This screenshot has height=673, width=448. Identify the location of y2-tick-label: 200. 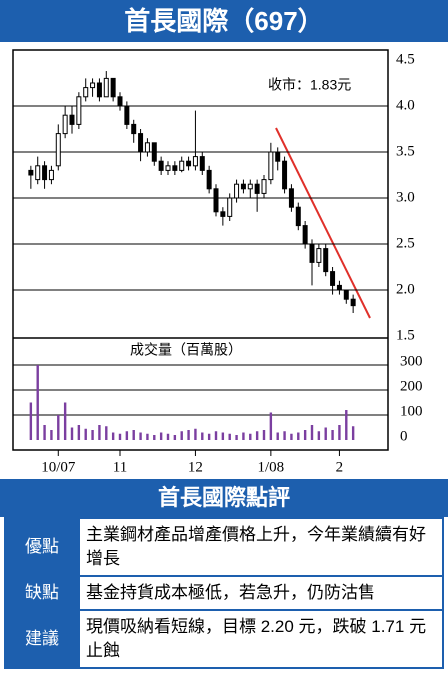
(411, 386).